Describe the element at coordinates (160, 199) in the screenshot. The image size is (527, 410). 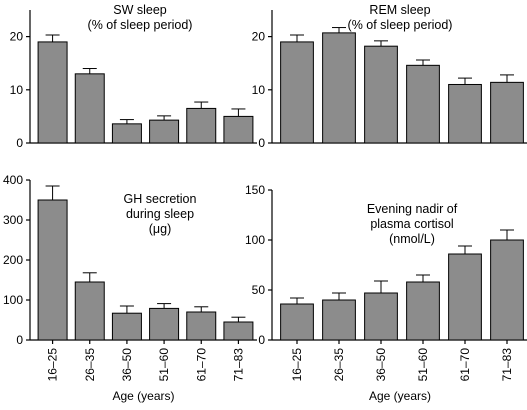
I see `chart-title-line: GH secretion` at that location.